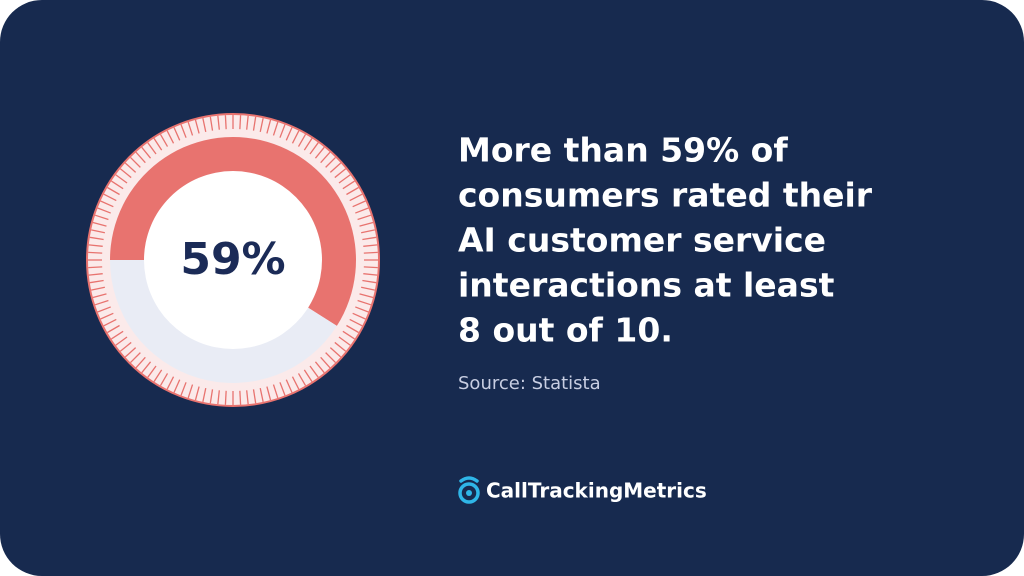  Describe the element at coordinates (665, 195) in the screenshot. I see `headline-line: consumers rated their` at that location.